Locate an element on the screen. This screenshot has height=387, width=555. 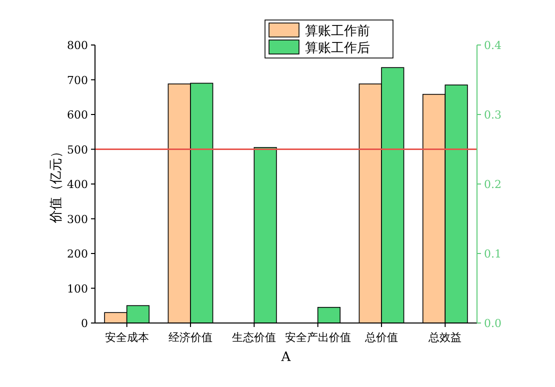
y-tick-label: 600 is located at coordinates (77, 115).